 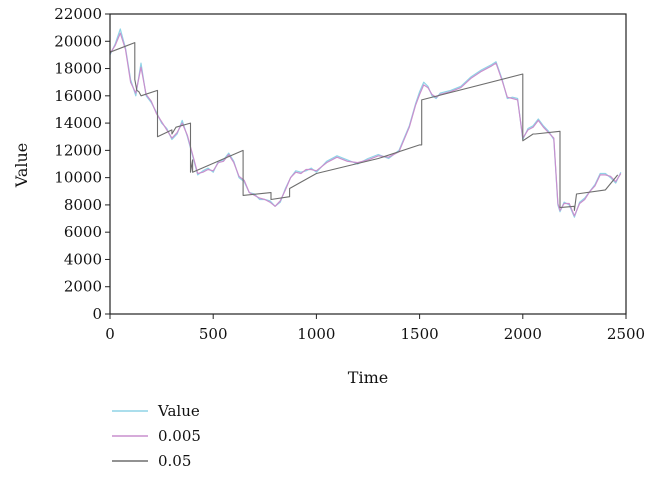 I want to click on y-tick-label: 8000, so click(x=83, y=205).